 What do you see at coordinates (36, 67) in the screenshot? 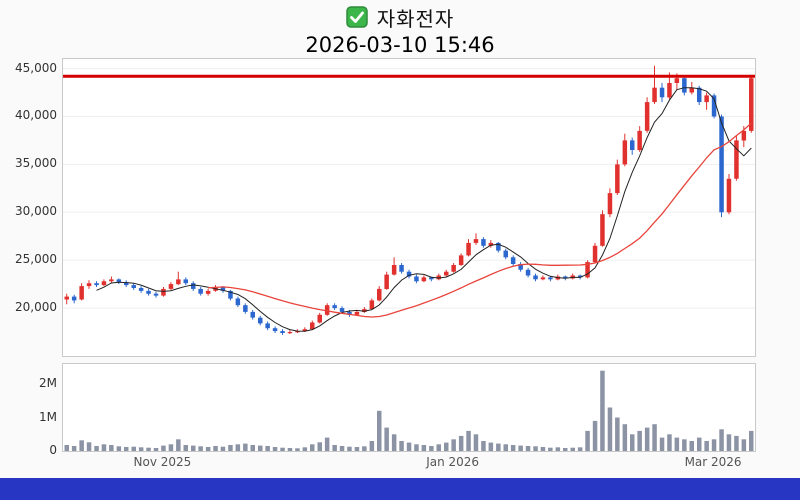
I see `price-tick-label: 45,000` at bounding box center [36, 67].